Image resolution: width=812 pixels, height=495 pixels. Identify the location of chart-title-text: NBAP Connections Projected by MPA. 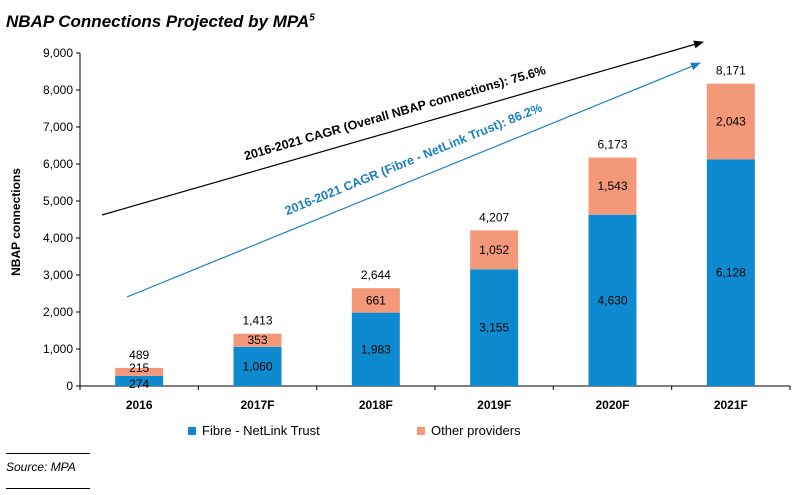
(158, 21).